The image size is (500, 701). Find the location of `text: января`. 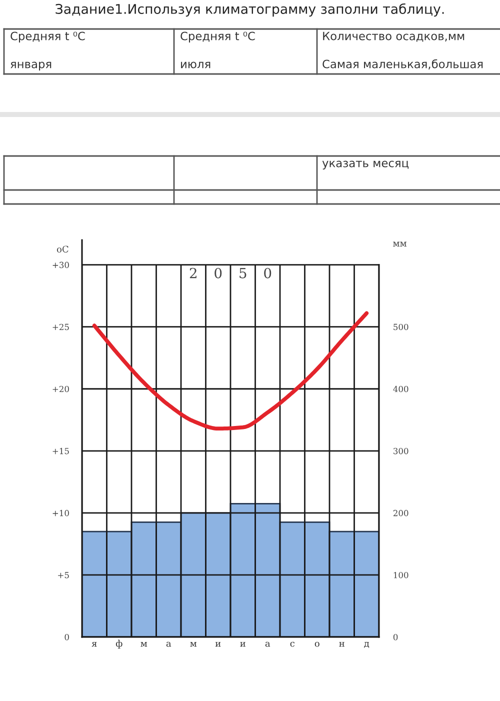

text: января is located at coordinates (31, 66).